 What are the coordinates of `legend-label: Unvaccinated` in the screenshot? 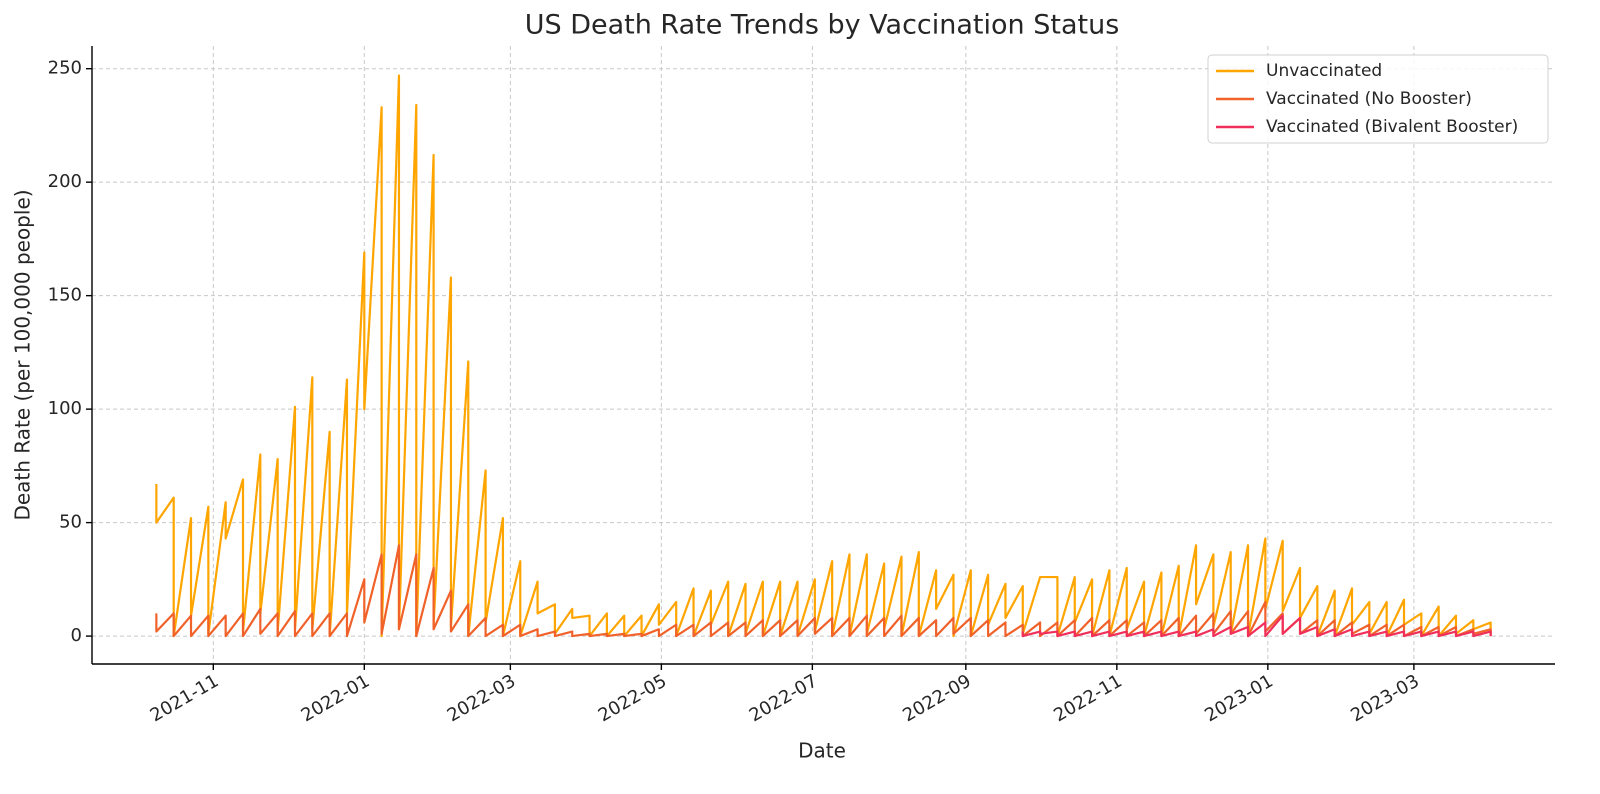 It's located at (1324, 71).